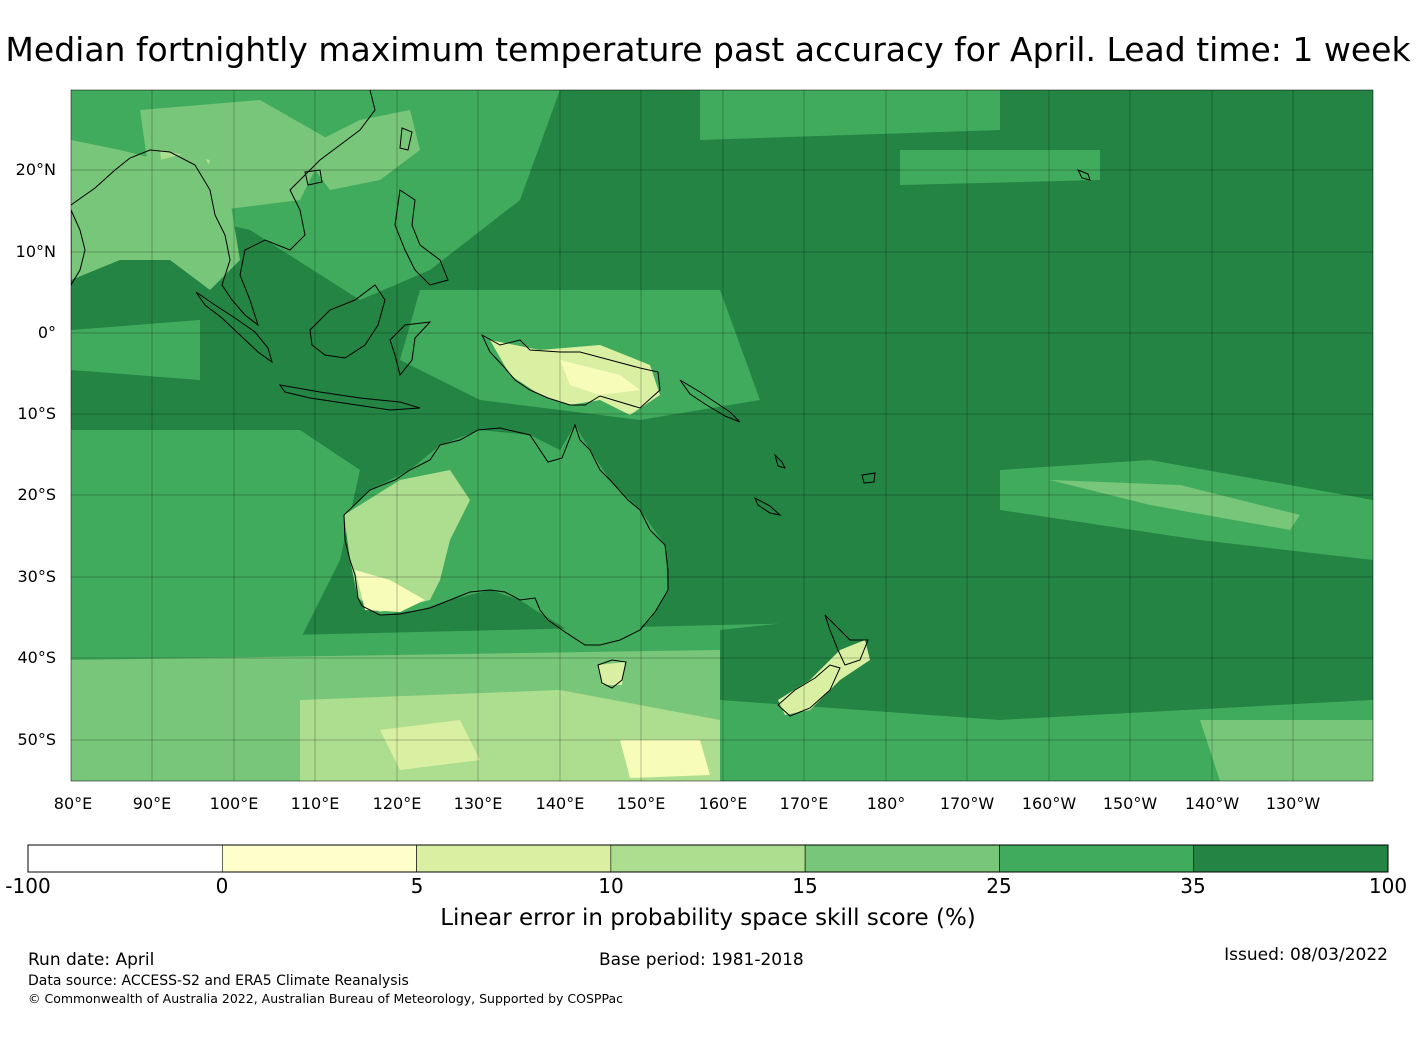 This screenshot has height=1050, width=1416. I want to click on lon-label-160e: 160°E, so click(723, 803).